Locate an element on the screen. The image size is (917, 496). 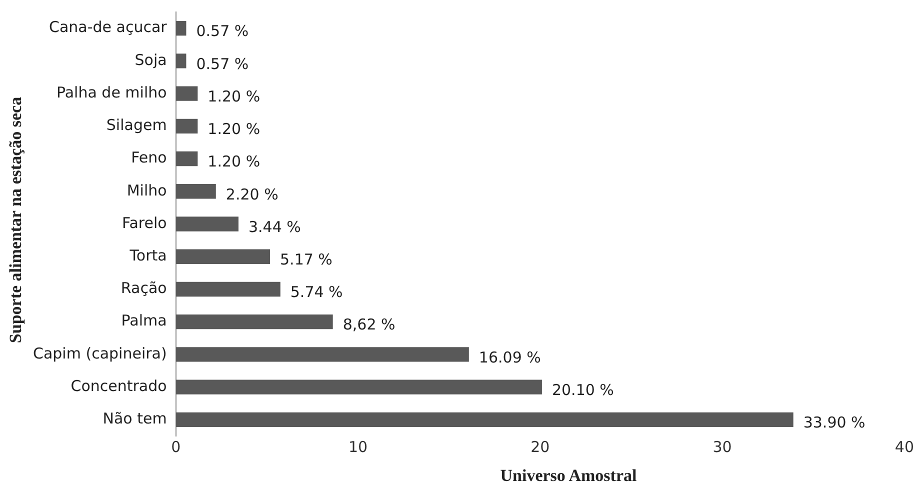
y-tick-label: Cana-de açucar is located at coordinates (108, 27).